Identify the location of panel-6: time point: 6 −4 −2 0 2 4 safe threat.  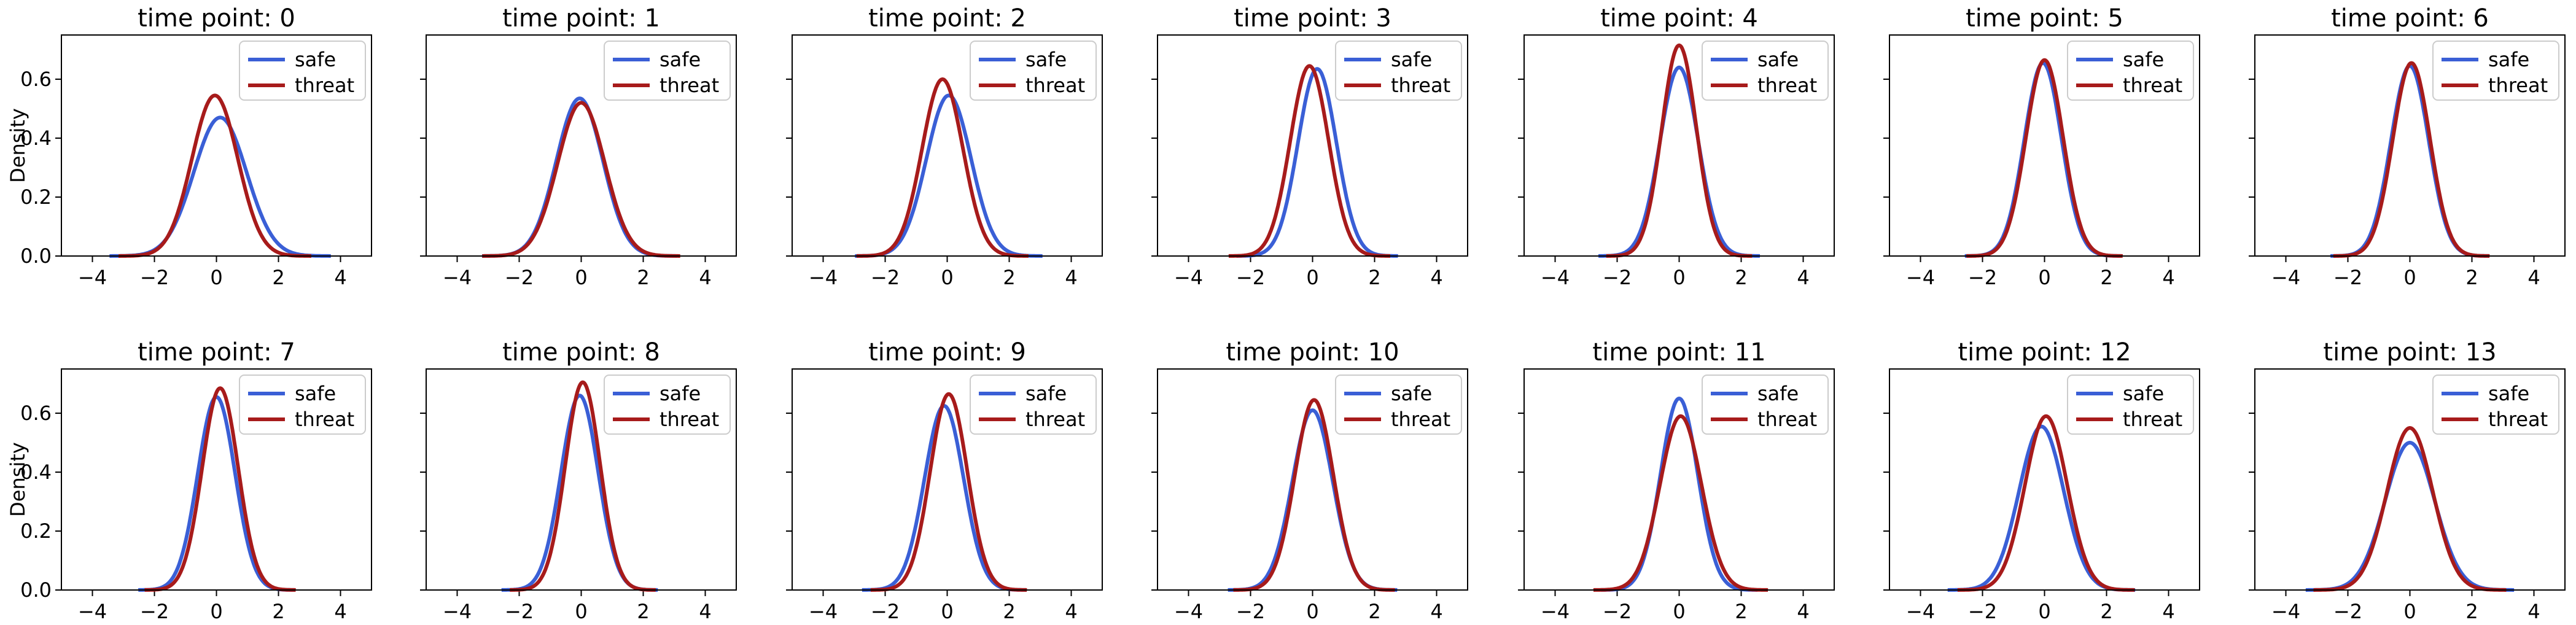
(2407, 147).